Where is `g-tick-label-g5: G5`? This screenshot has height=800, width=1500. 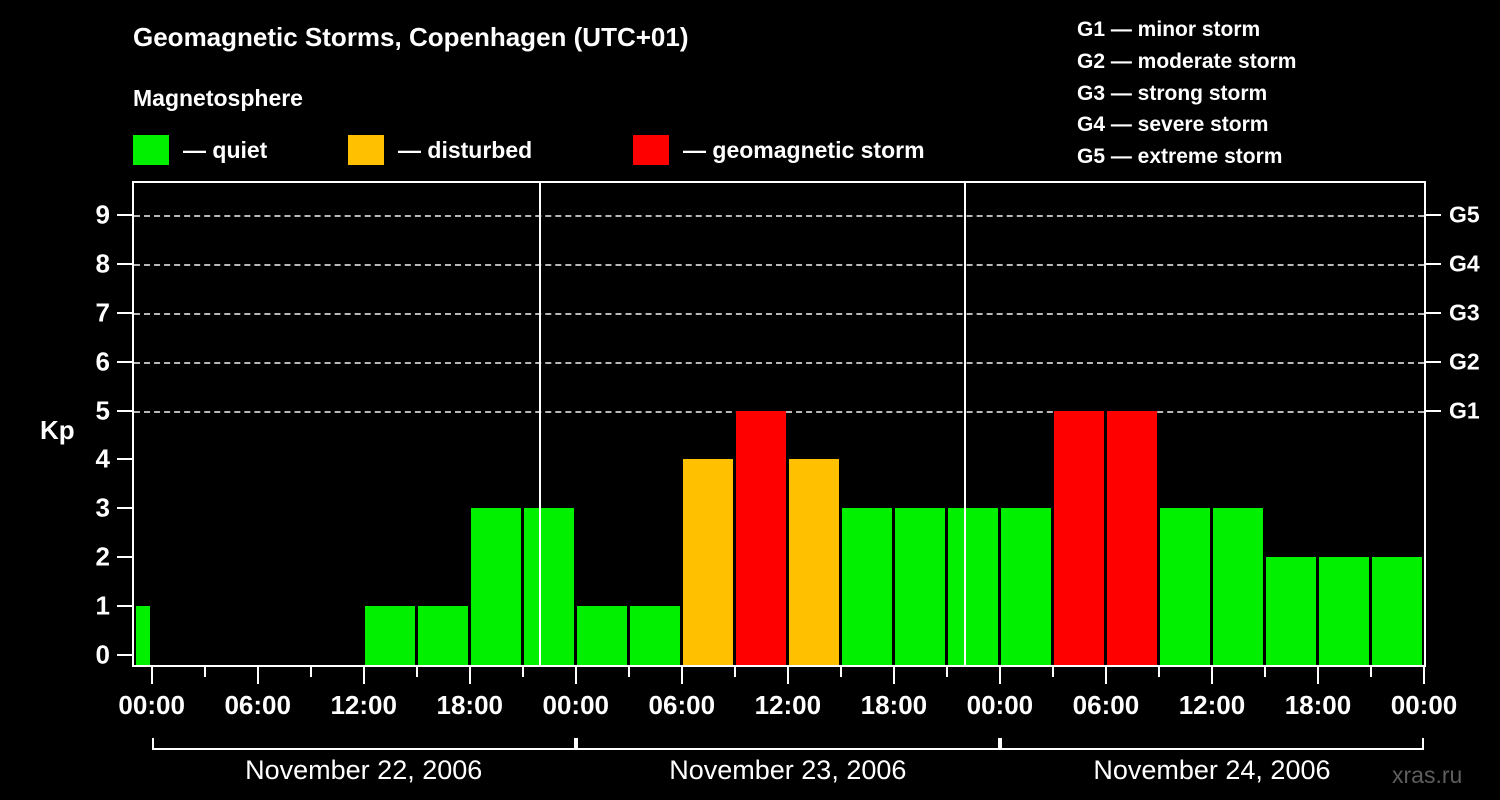 g-tick-label-g5: G5 is located at coordinates (1464, 214).